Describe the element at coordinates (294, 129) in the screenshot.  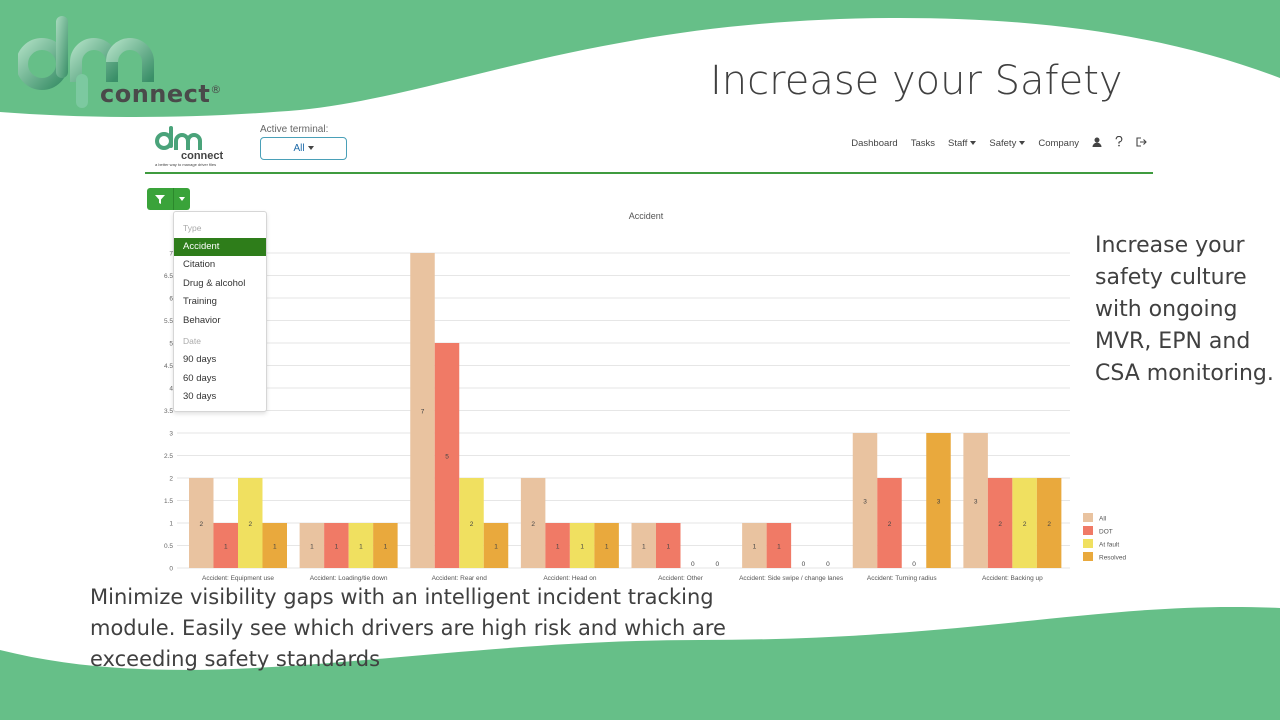
I see `terminal-label: Active terminal:` at that location.